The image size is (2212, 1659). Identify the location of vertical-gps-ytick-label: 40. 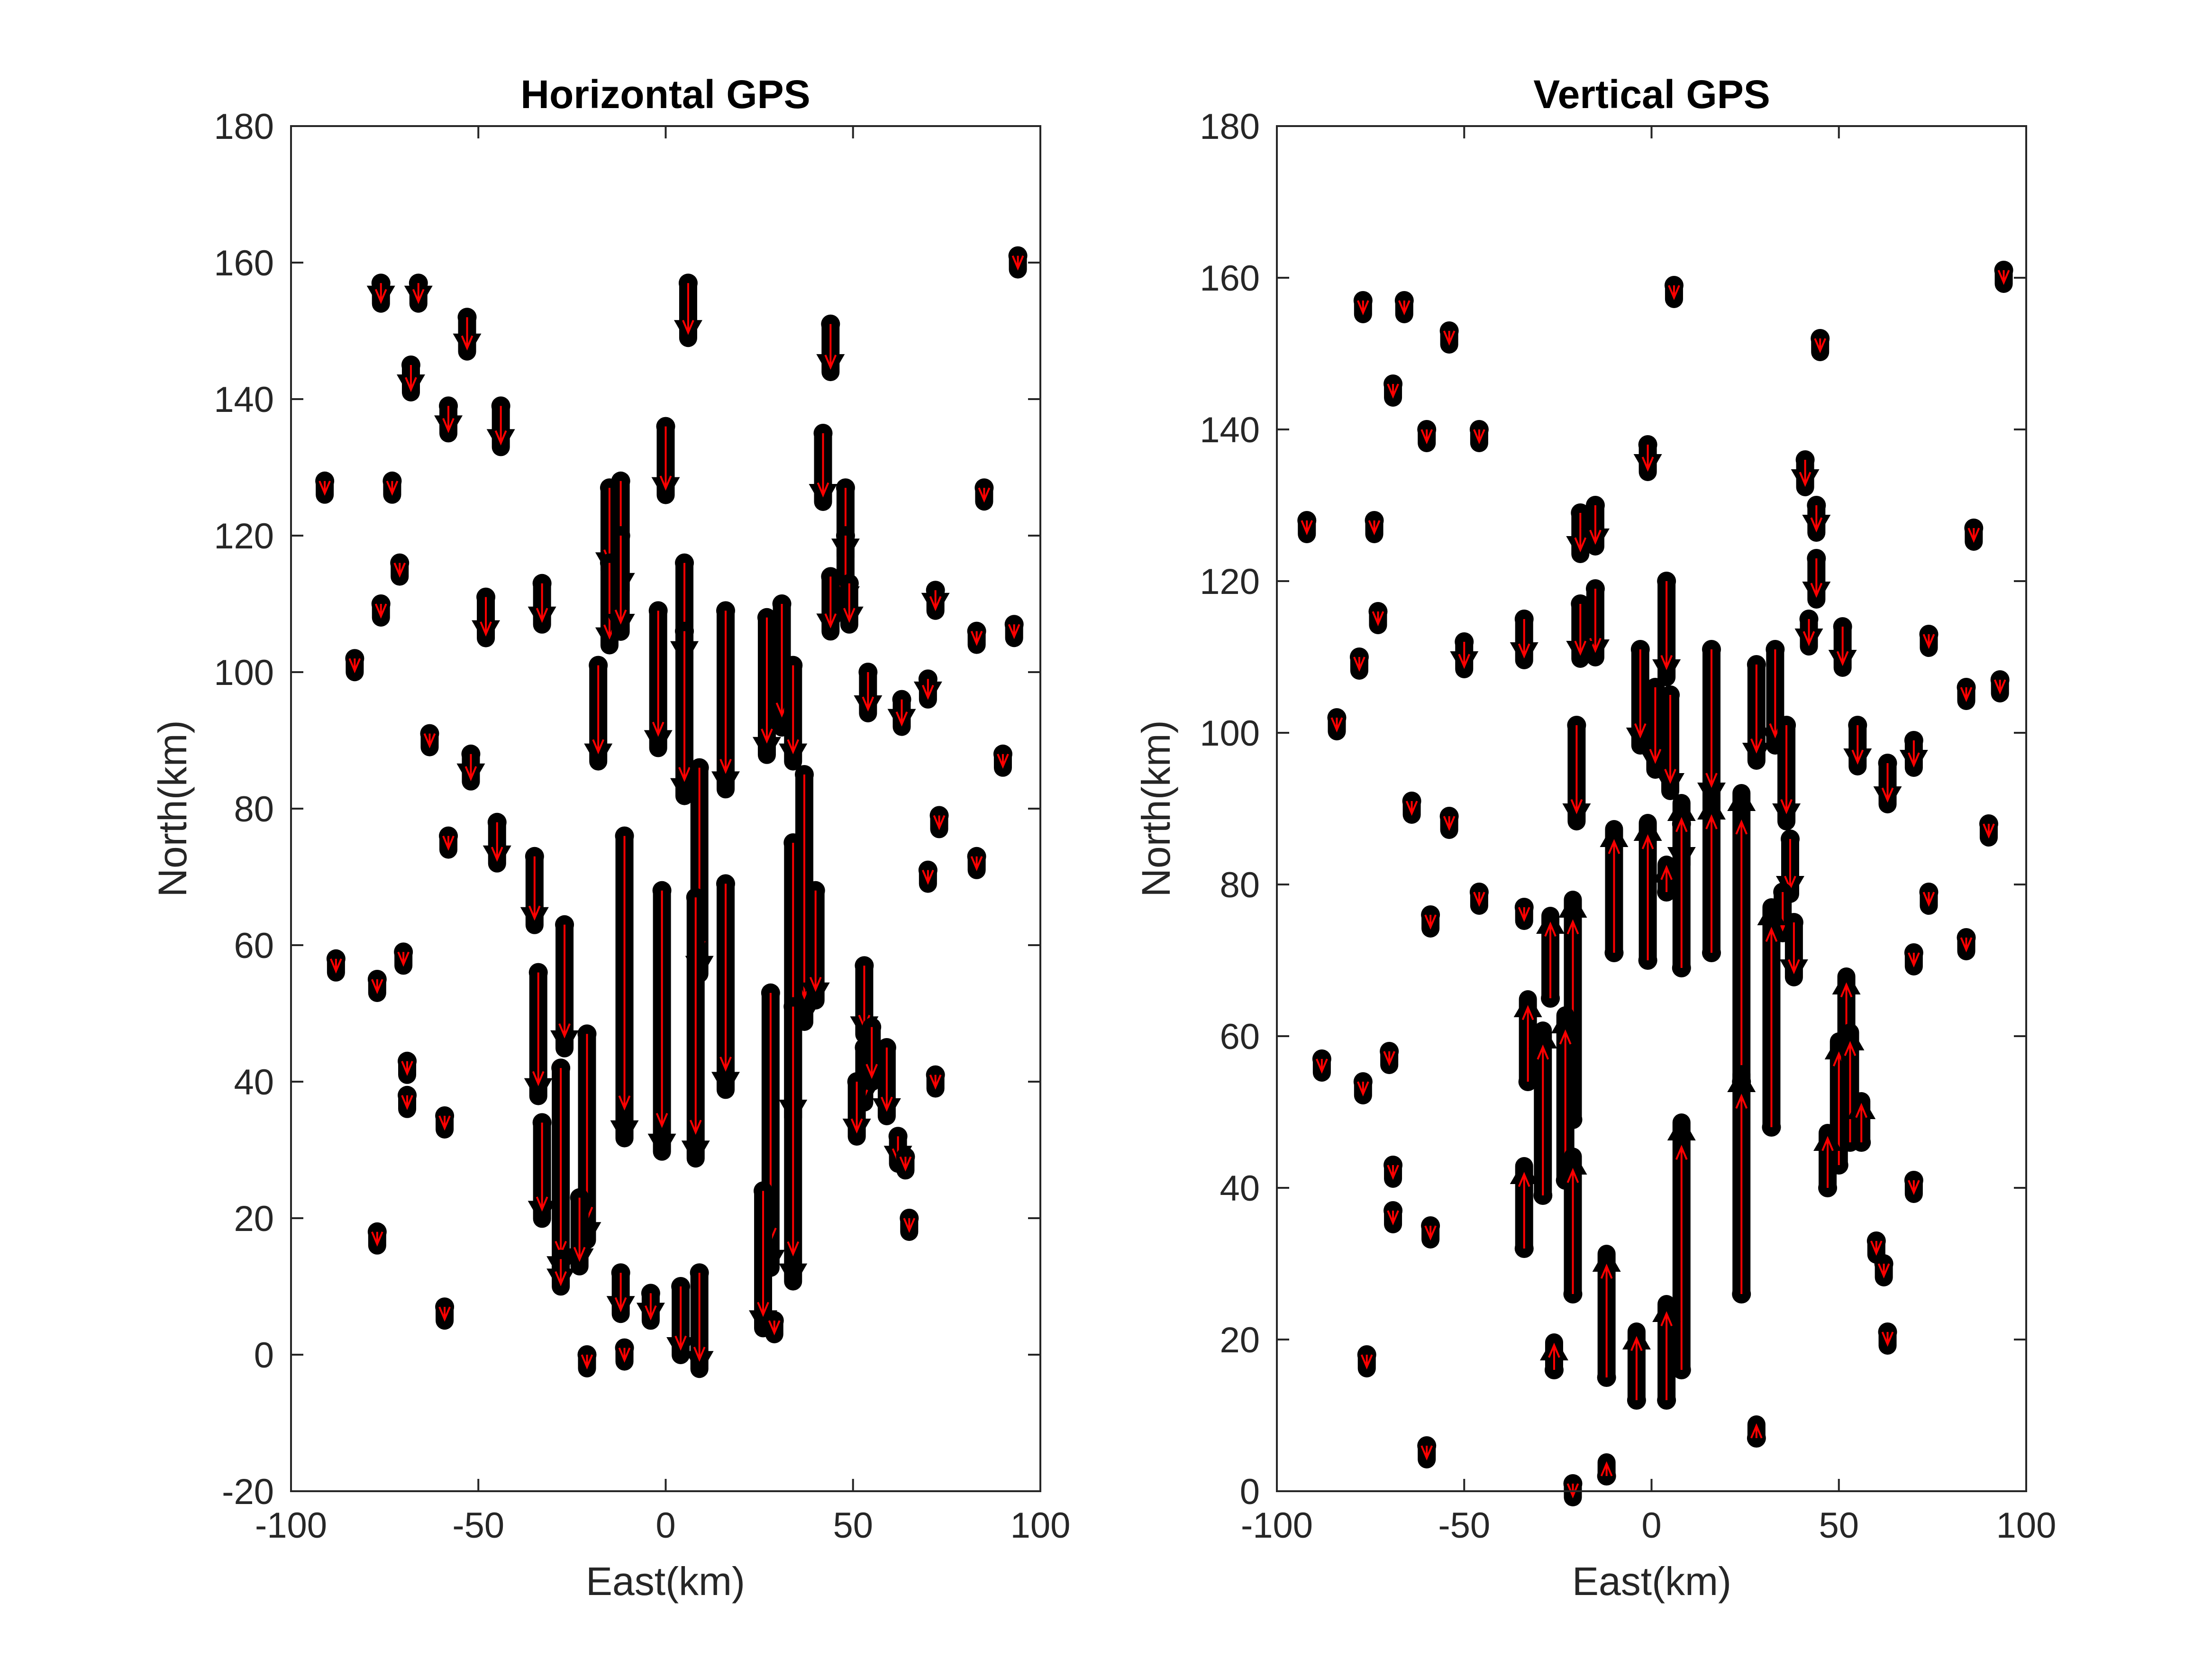
(1240, 1188).